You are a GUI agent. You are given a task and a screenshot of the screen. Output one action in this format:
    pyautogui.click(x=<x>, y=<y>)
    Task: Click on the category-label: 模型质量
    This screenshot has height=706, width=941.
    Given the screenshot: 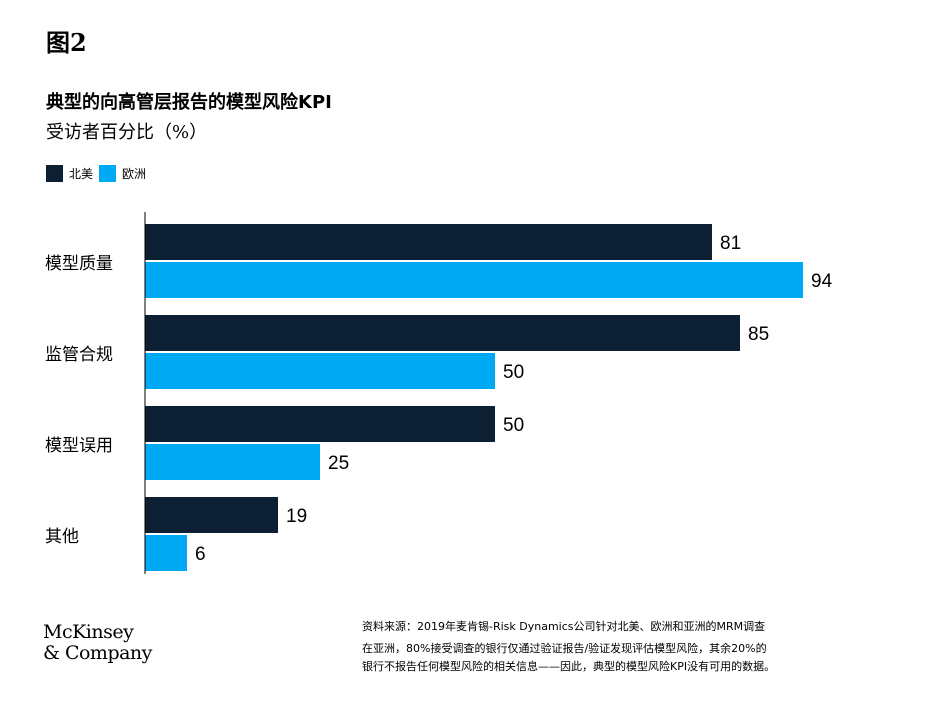 What is the action you would take?
    pyautogui.click(x=79, y=264)
    